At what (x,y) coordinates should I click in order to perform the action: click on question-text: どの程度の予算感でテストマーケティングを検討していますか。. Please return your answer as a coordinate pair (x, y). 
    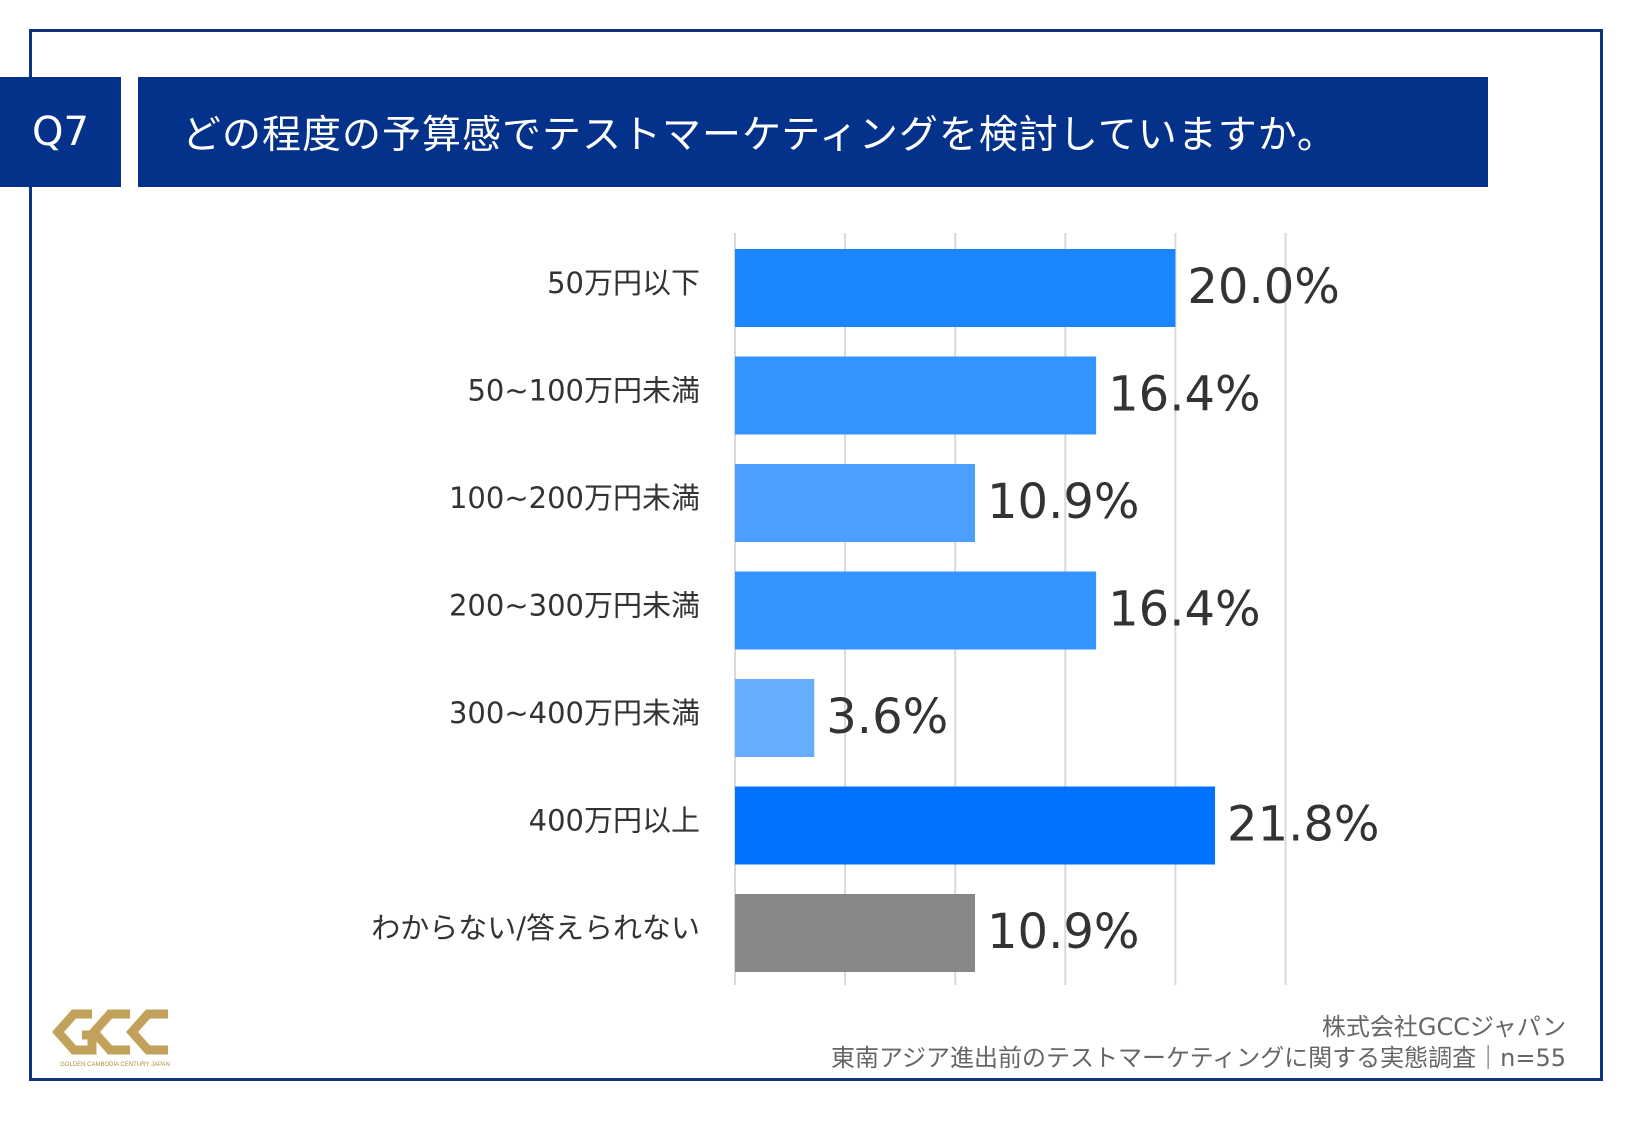
    Looking at the image, I should click on (759, 135).